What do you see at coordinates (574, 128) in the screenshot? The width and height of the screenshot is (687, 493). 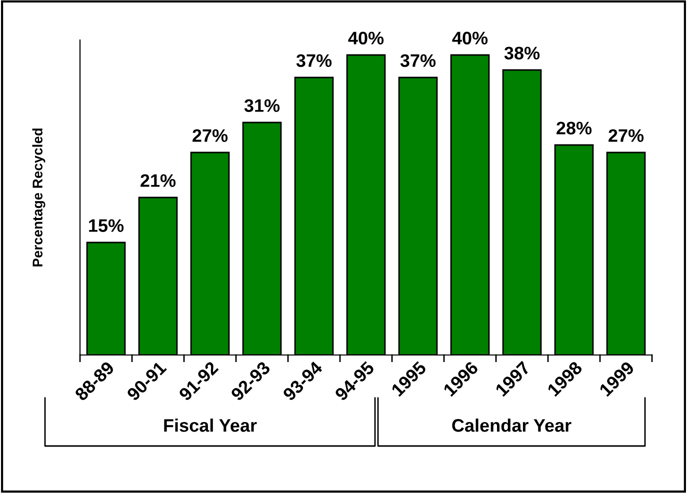 I see `data-label: 28%` at bounding box center [574, 128].